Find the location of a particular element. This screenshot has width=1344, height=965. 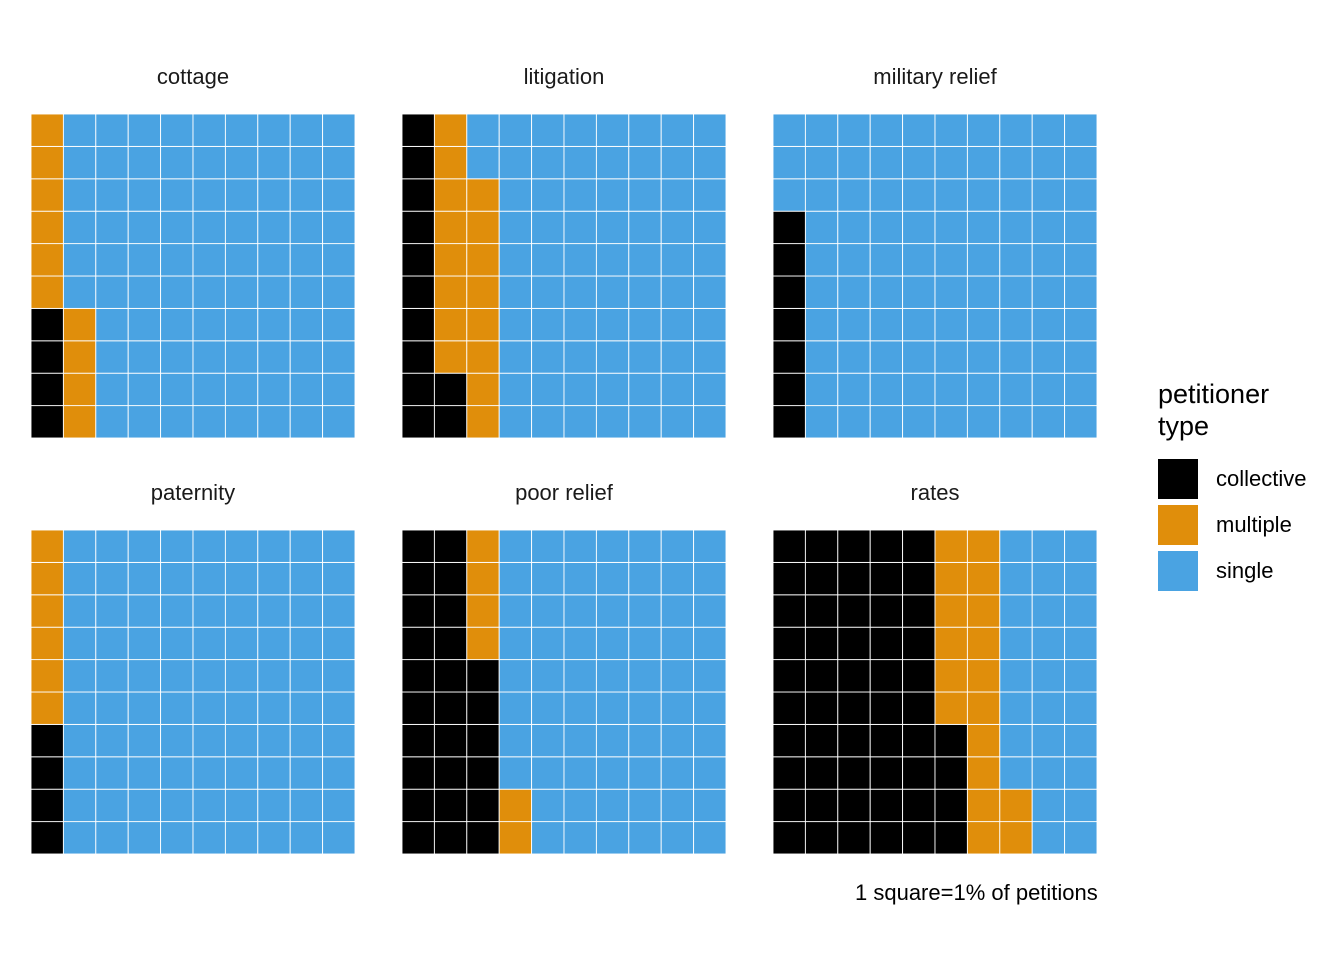

panel-title-litigation: litigation is located at coordinates (564, 76).